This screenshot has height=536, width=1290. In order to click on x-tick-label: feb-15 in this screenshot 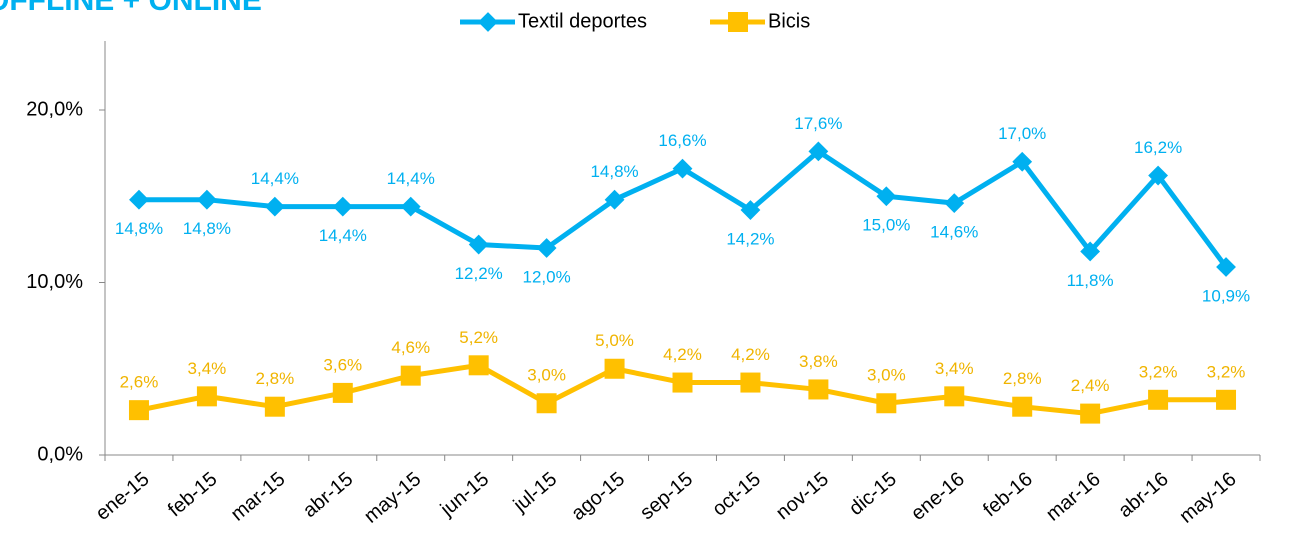, I will do `click(193, 494)`.